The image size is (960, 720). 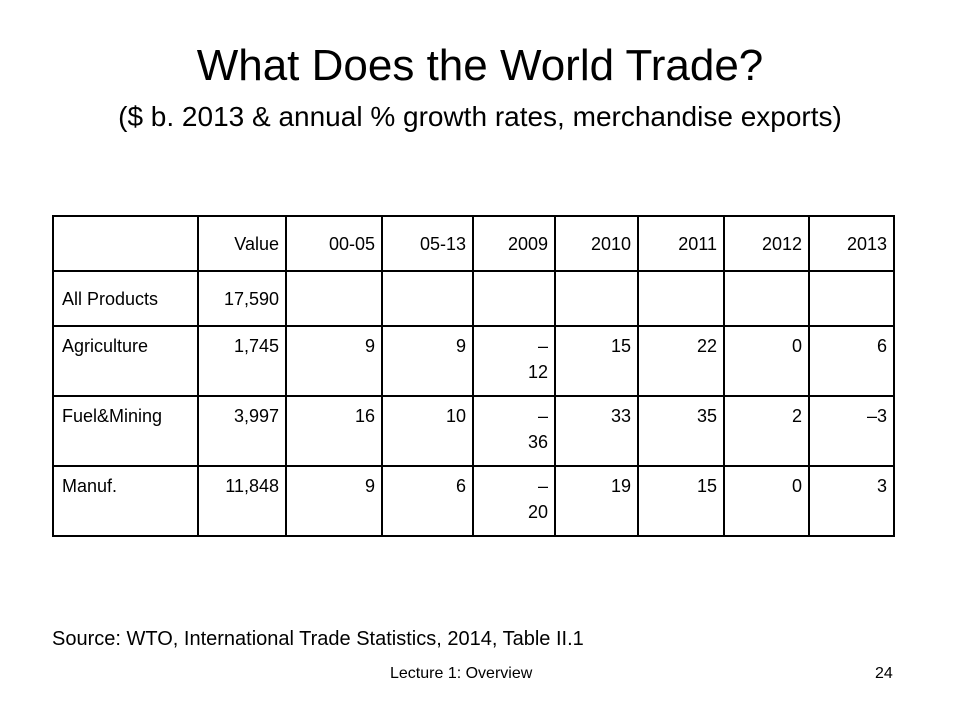 I want to click on header-cell: 00-05, so click(x=334, y=243).